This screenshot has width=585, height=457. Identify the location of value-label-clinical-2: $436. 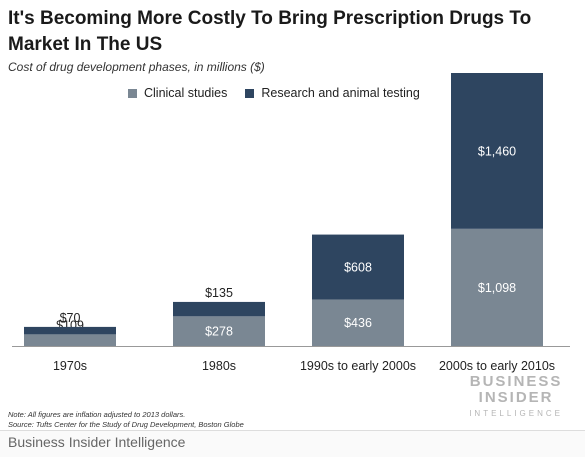
(358, 323).